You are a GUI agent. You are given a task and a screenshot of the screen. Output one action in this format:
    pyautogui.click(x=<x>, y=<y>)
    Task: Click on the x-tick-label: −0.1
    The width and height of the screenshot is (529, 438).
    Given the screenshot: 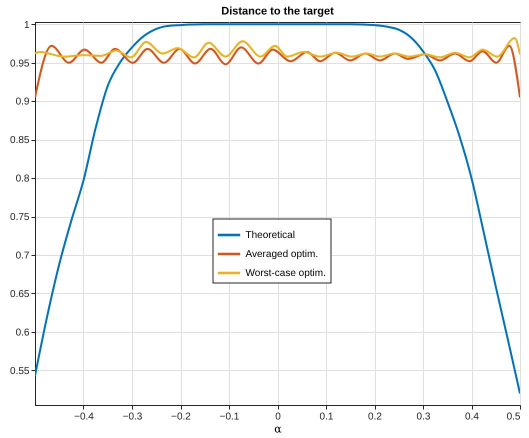 What is the action you would take?
    pyautogui.click(x=230, y=417)
    